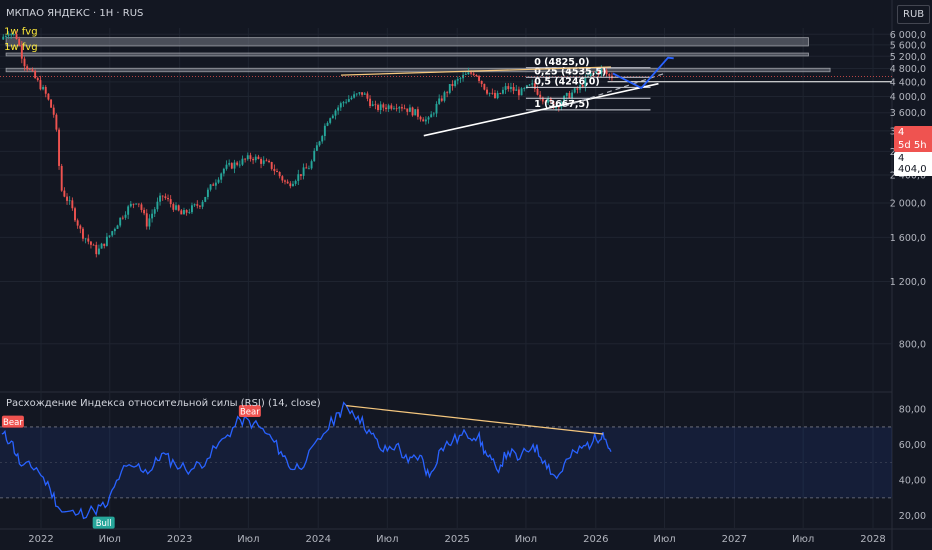 The image size is (932, 550). I want to click on currency-button: RUB, so click(914, 14).